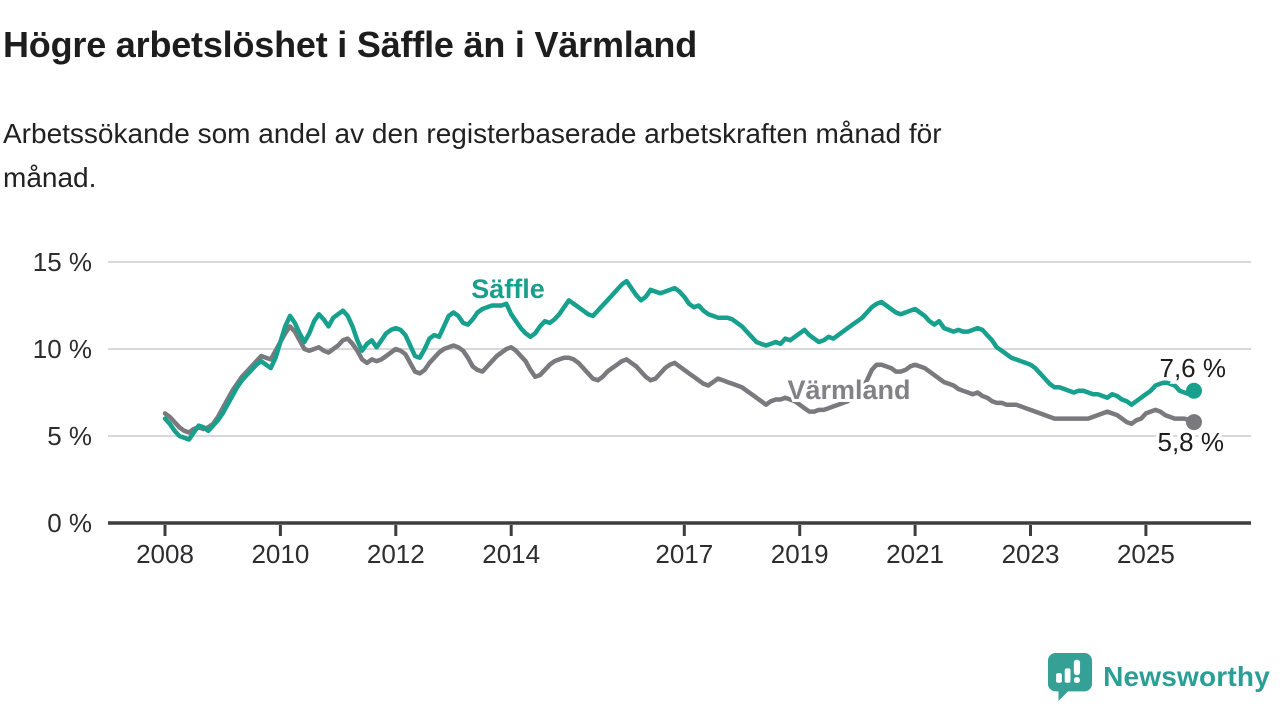 The height and width of the screenshot is (720, 1280). Describe the element at coordinates (62, 262) in the screenshot. I see `y-tick-label: 15 %` at that location.